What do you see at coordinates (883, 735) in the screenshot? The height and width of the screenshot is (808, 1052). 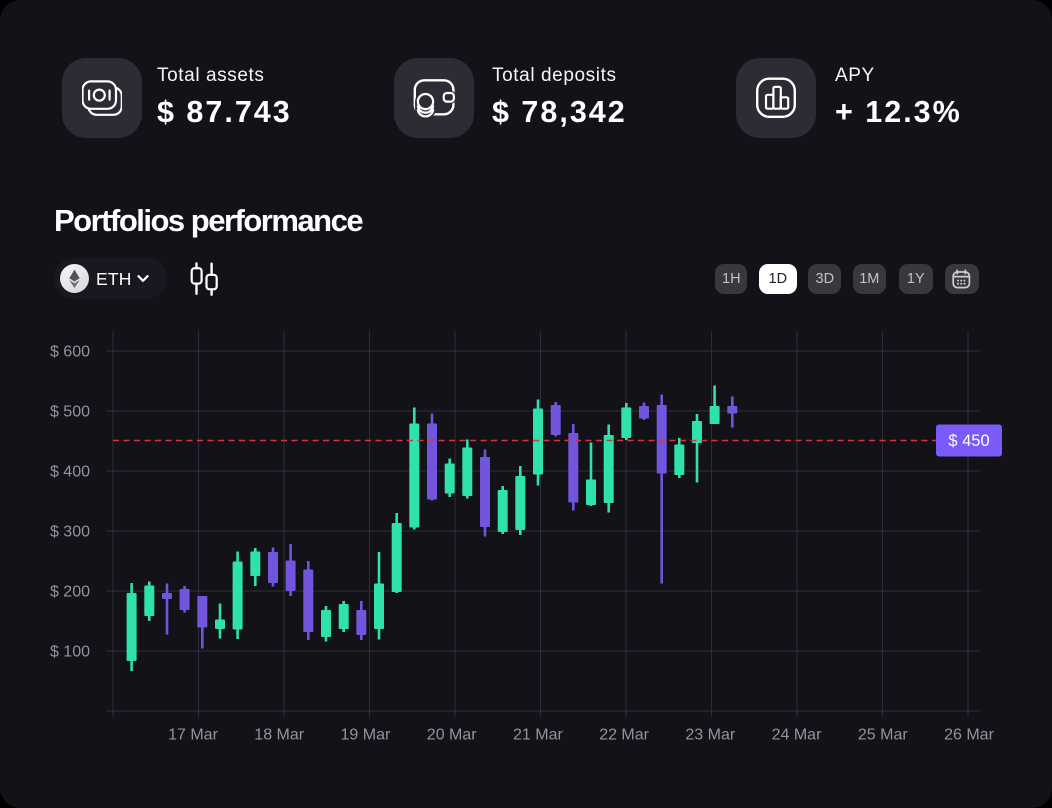 I see `svg-text: 25 Mar` at bounding box center [883, 735].